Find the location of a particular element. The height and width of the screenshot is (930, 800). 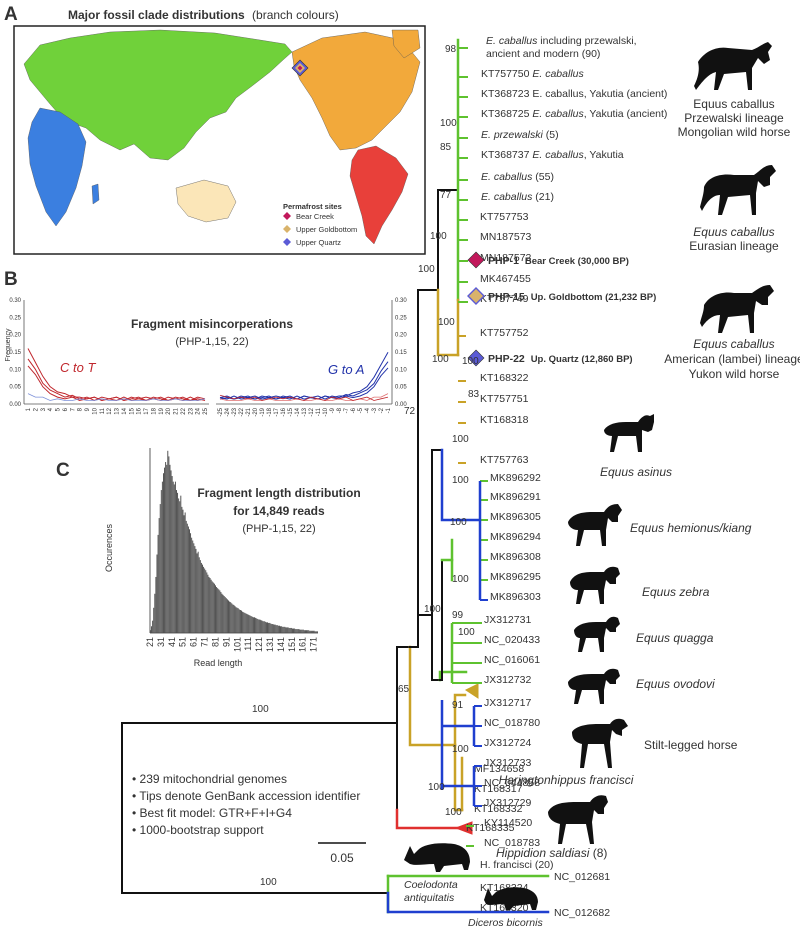

tip-label: MN187573 is located at coordinates (506, 237).